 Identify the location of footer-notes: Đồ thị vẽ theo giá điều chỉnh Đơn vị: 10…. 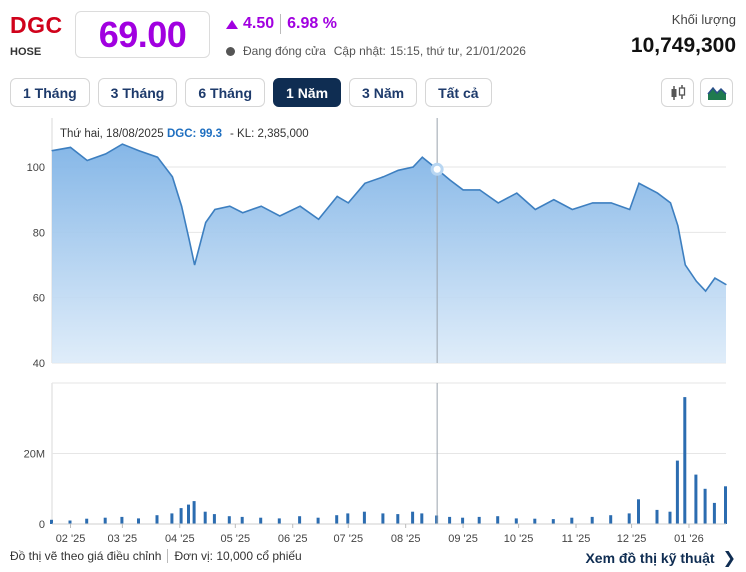
(156, 556).